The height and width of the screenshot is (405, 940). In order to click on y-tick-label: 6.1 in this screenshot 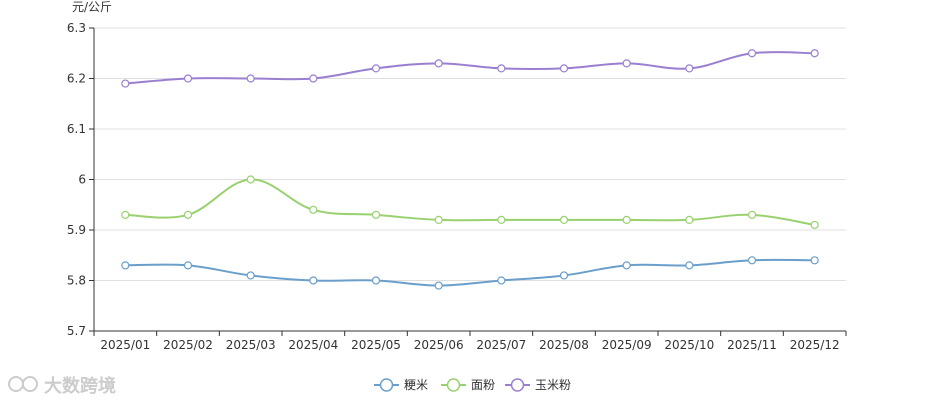, I will do `click(76, 129)`.